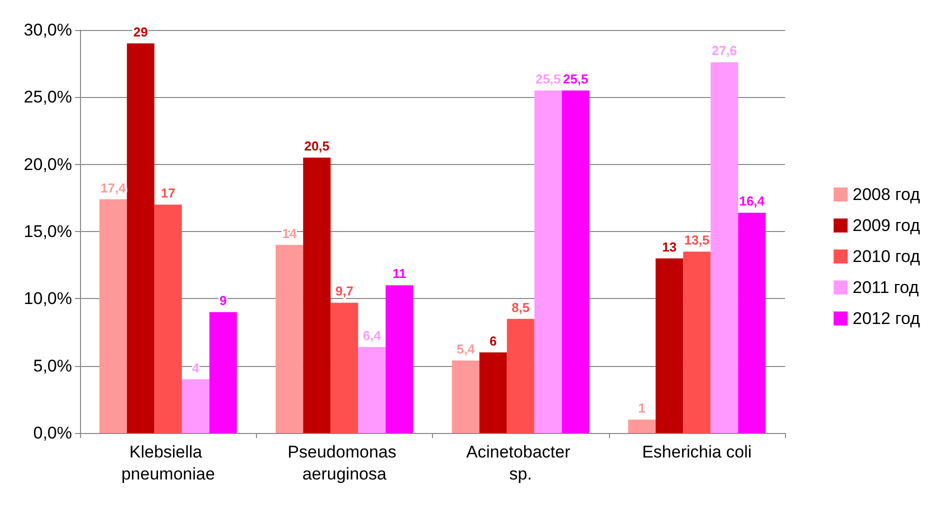 The height and width of the screenshot is (513, 930). What do you see at coordinates (886, 256) in the screenshot?
I see `legend-label: 2010 год` at bounding box center [886, 256].